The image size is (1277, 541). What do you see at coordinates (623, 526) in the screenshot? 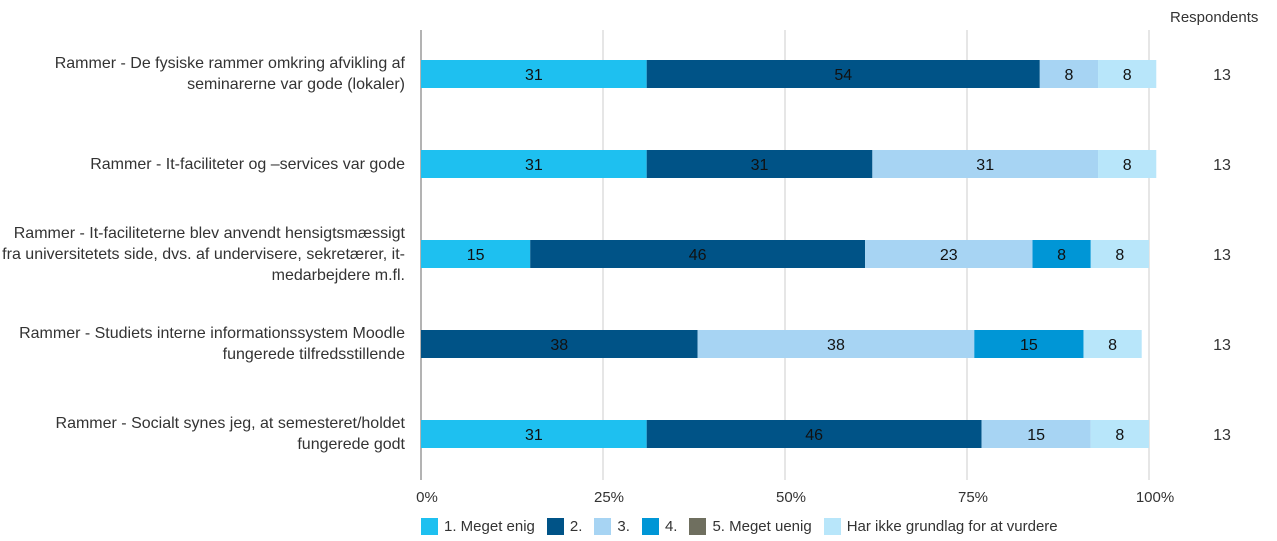
I see `legend-label: 3.` at bounding box center [623, 526].